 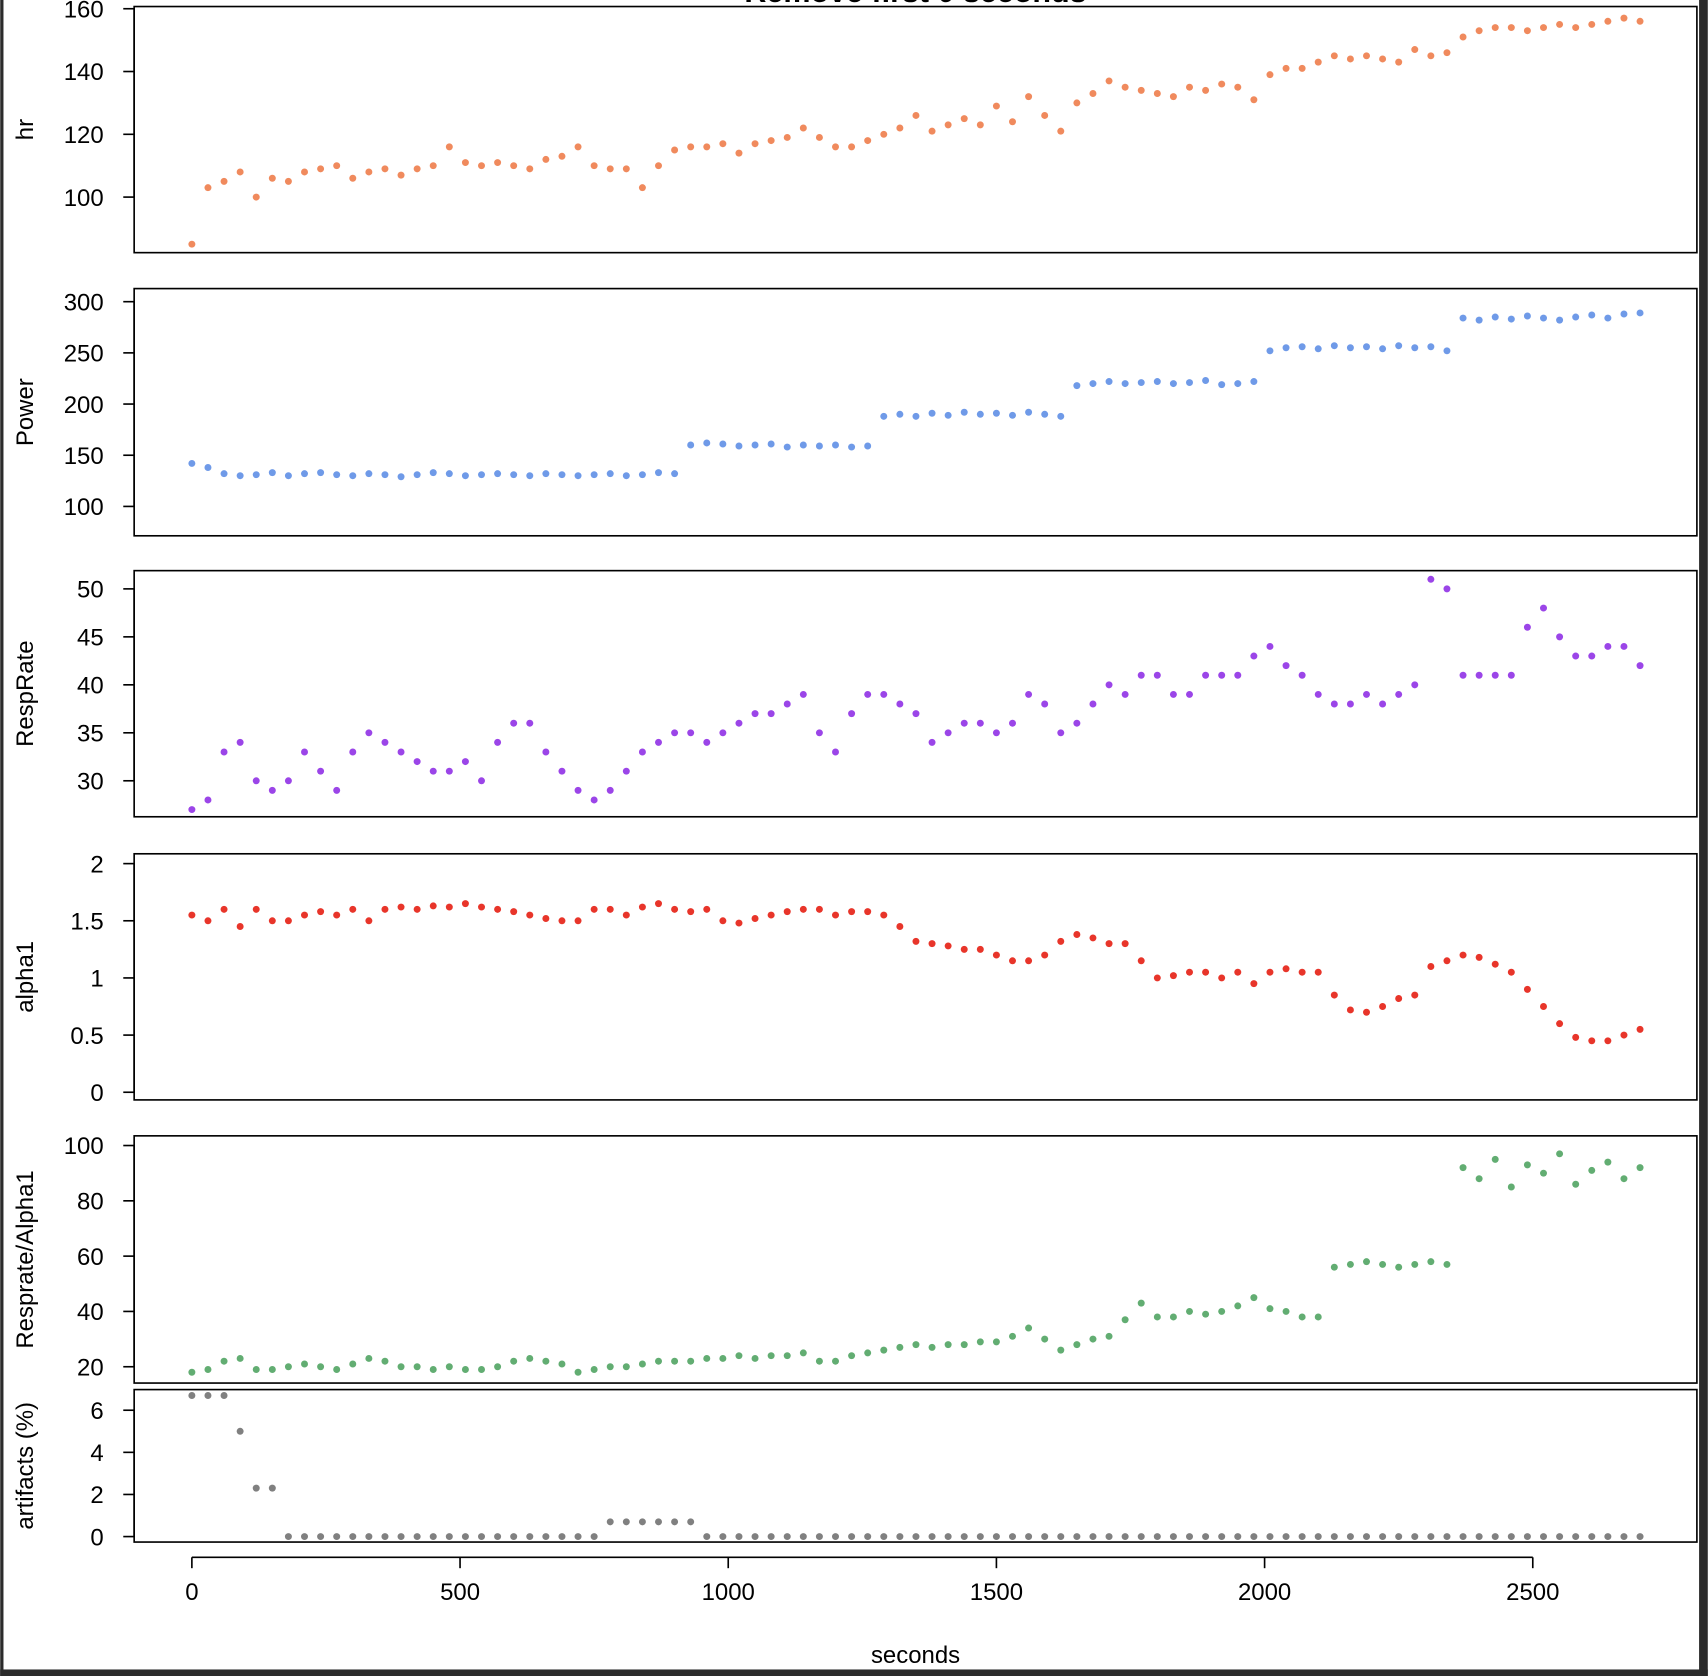 I want to click on y-axis-label: artifacts (%), so click(x=25, y=1466).